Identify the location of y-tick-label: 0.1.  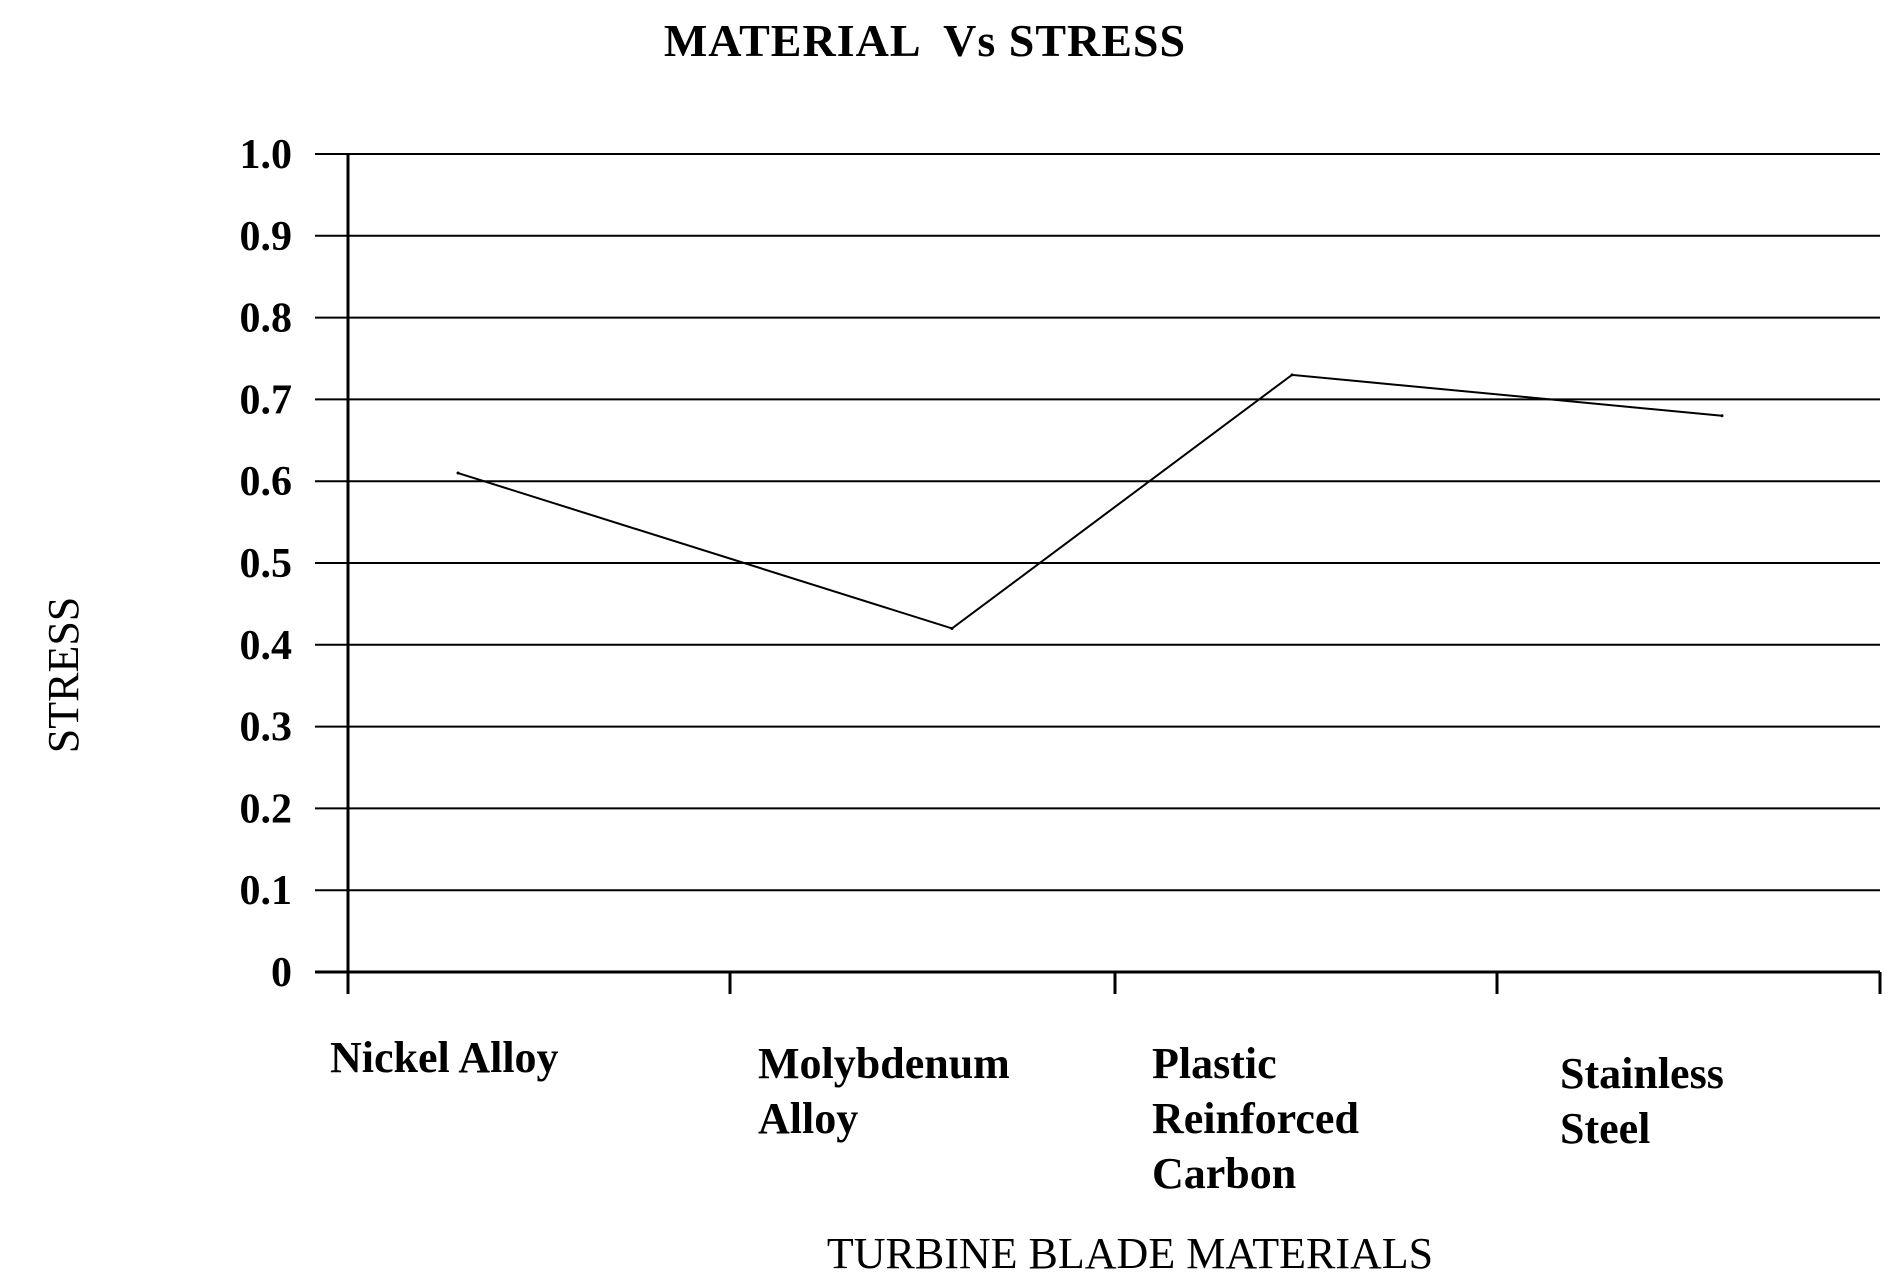
(266, 891).